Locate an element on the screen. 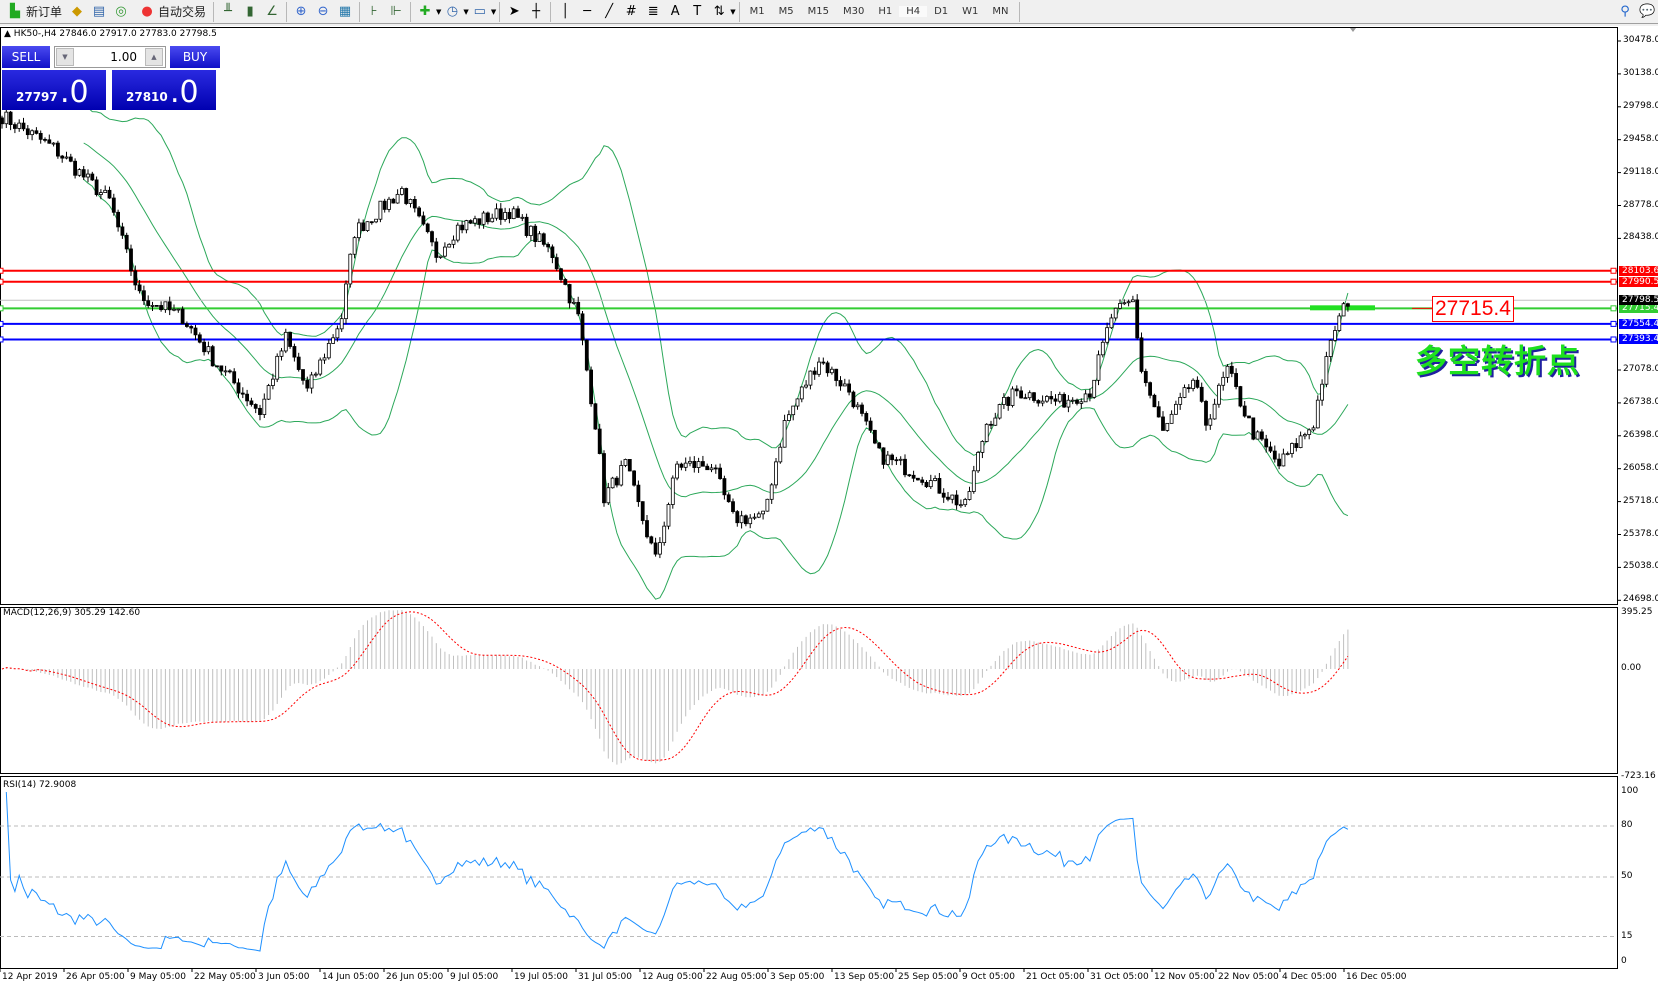  lot-decrease-button: ▼ is located at coordinates (65, 57).